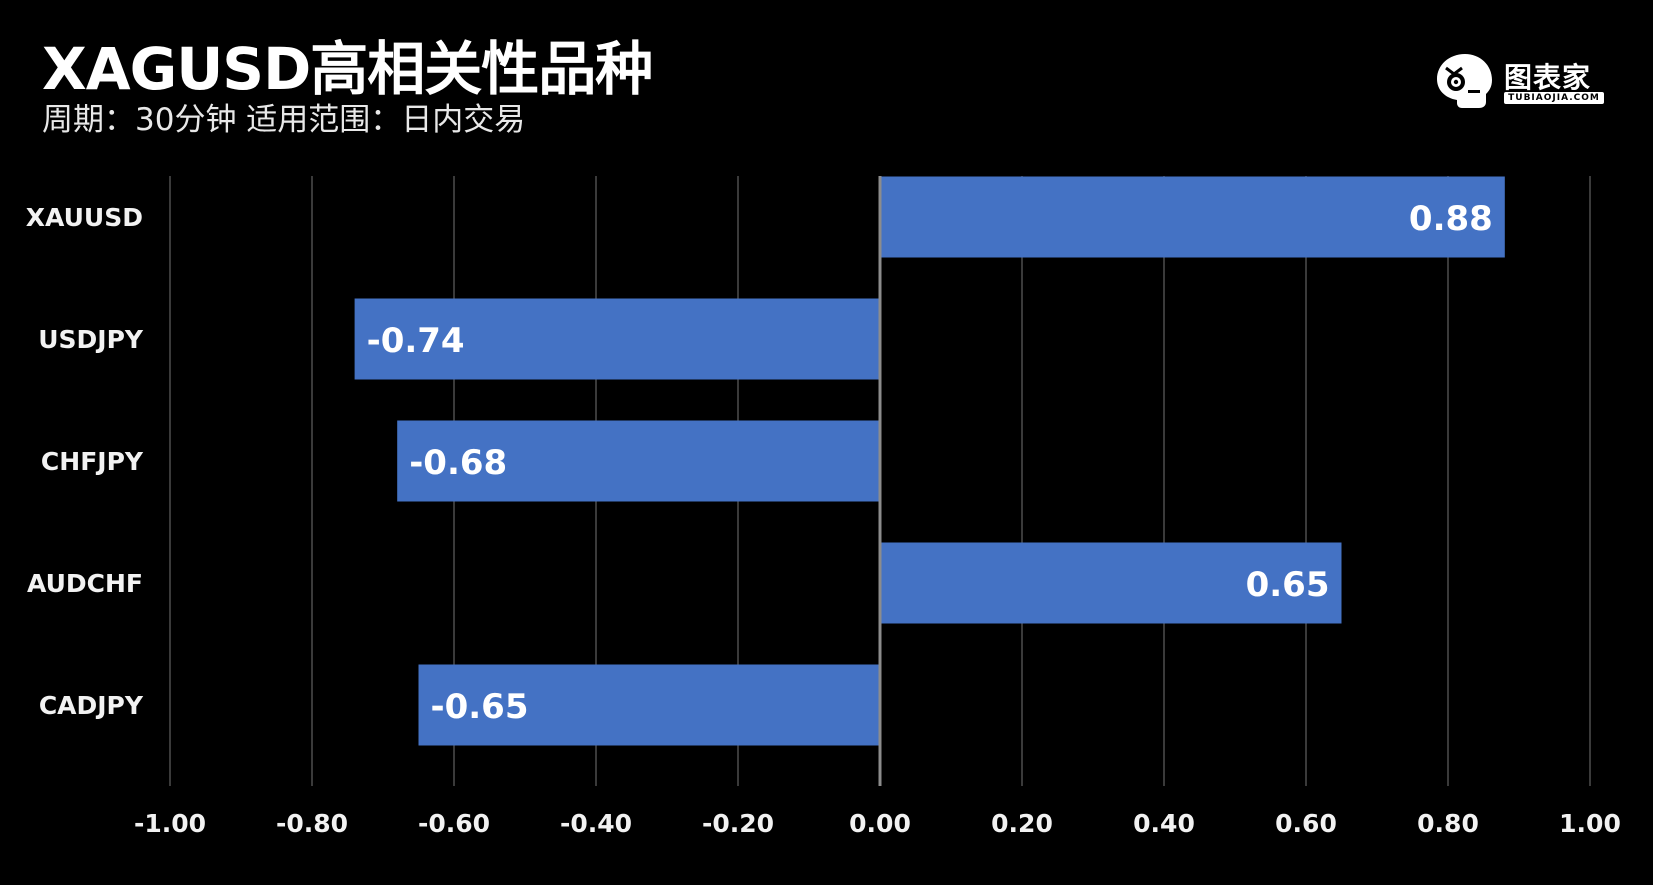 The width and height of the screenshot is (1653, 885). What do you see at coordinates (1022, 823) in the screenshot?
I see `x-tick-label: 0.20` at bounding box center [1022, 823].